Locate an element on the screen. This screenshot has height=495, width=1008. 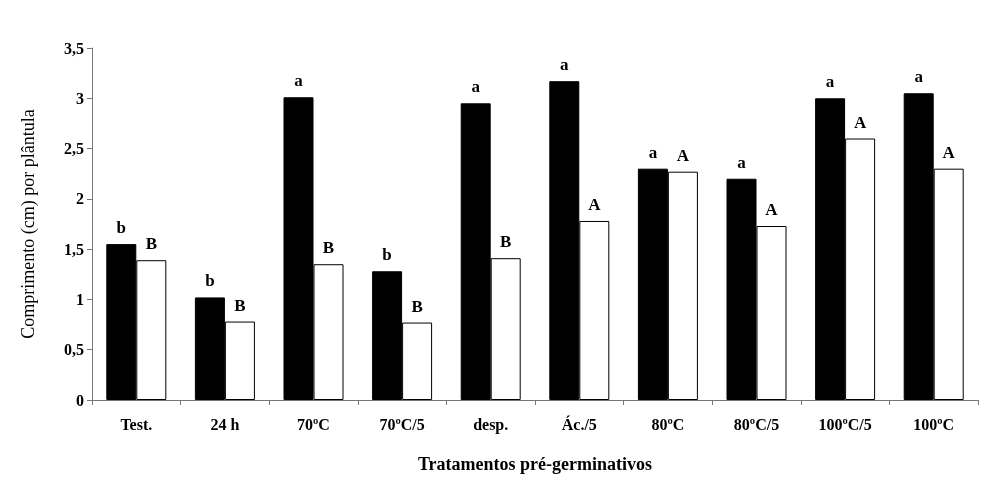
x-tick-label: 70ºC/5 is located at coordinates (402, 424).